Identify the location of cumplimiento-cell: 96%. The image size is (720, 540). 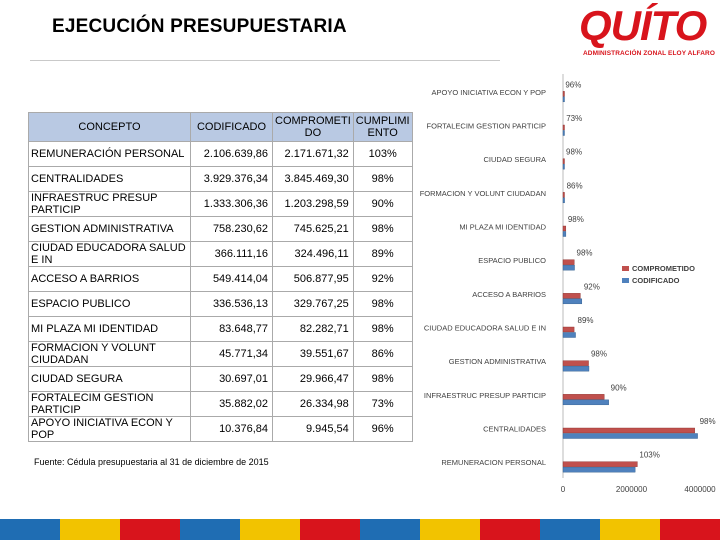
(382, 429).